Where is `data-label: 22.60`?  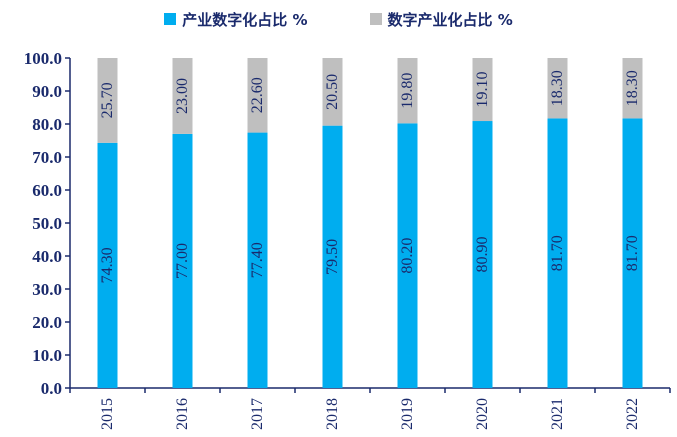
data-label: 22.60 is located at coordinates (257, 95).